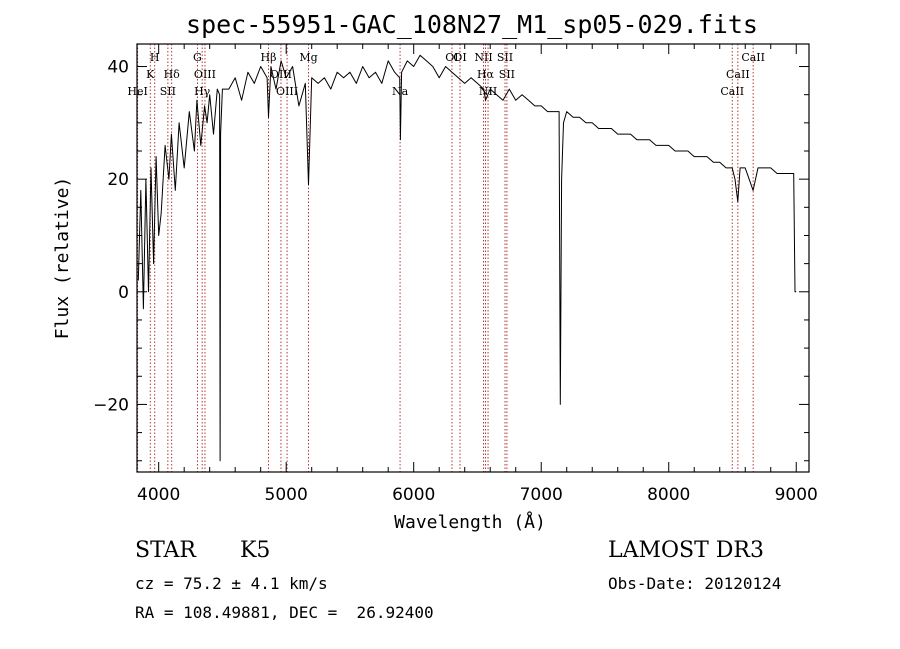  I want to click on y-axis-label: Flux (relative), so click(62, 258).